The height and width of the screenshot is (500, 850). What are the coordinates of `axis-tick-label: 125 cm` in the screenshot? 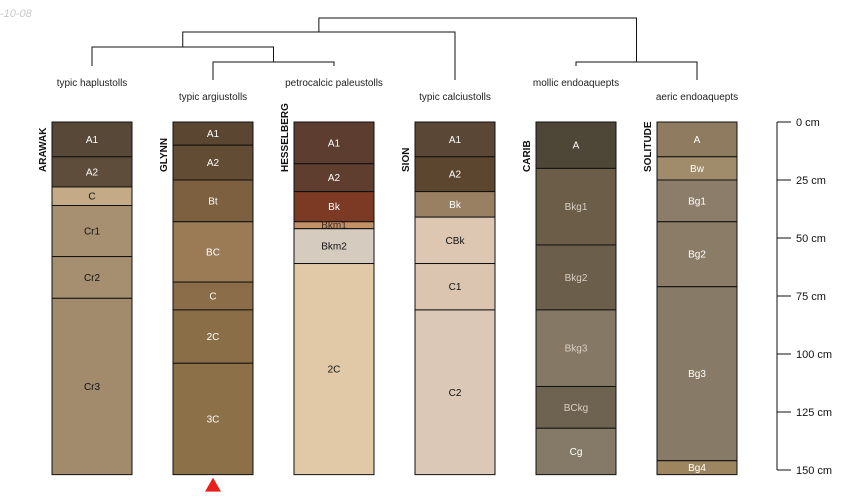 It's located at (814, 413).